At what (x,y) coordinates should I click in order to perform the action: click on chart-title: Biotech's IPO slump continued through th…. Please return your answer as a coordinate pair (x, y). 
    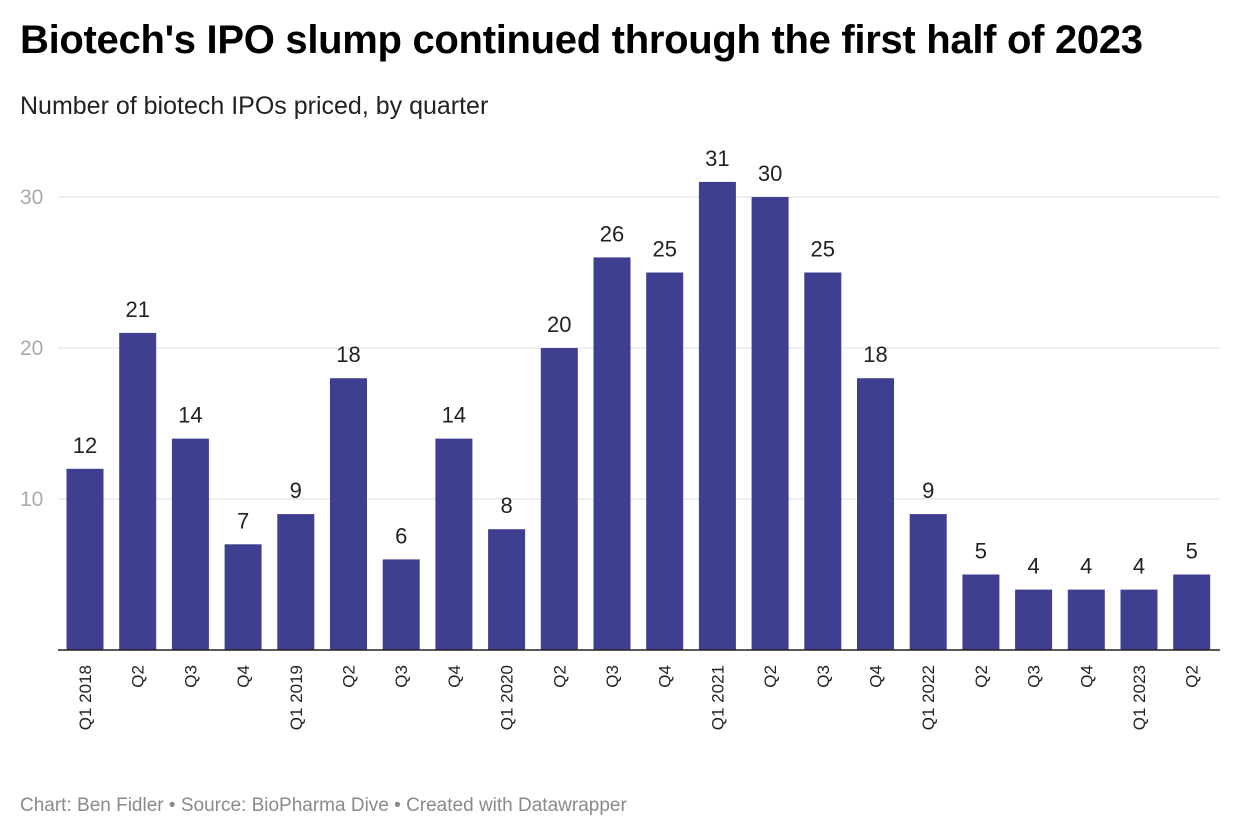
    Looking at the image, I should click on (581, 40).